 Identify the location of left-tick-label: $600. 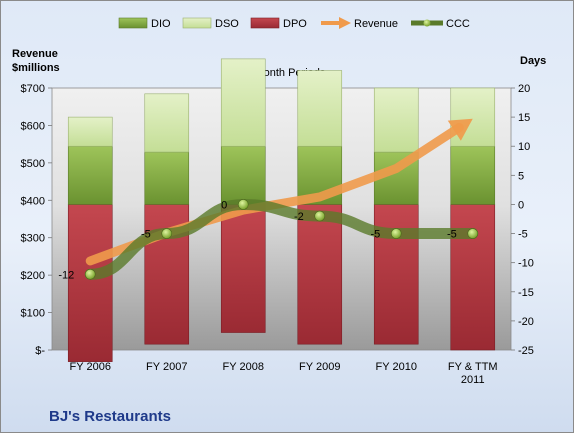
(33, 126).